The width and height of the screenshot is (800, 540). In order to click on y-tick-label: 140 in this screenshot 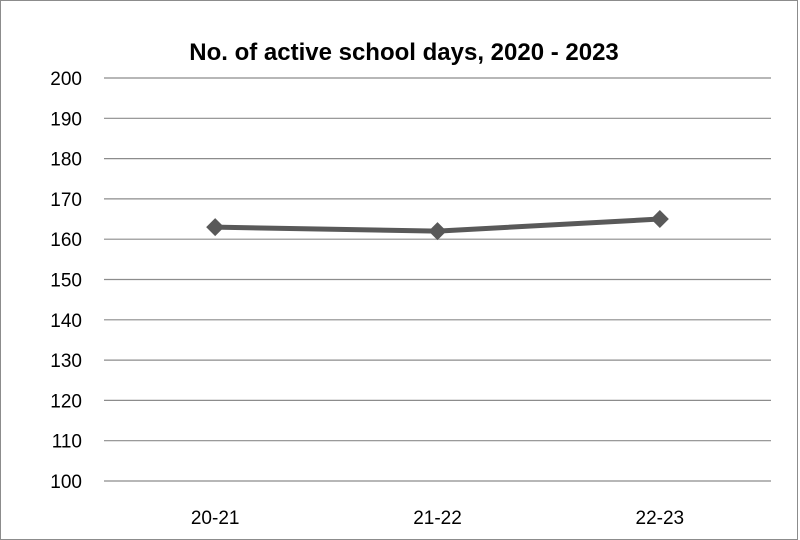, I will do `click(66, 321)`.